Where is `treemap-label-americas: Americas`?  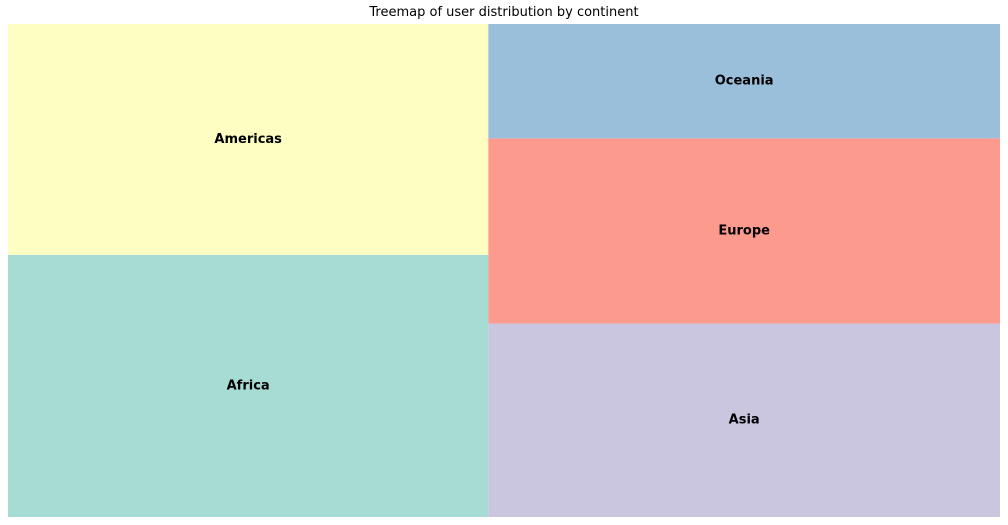 treemap-label-americas: Americas is located at coordinates (248, 139).